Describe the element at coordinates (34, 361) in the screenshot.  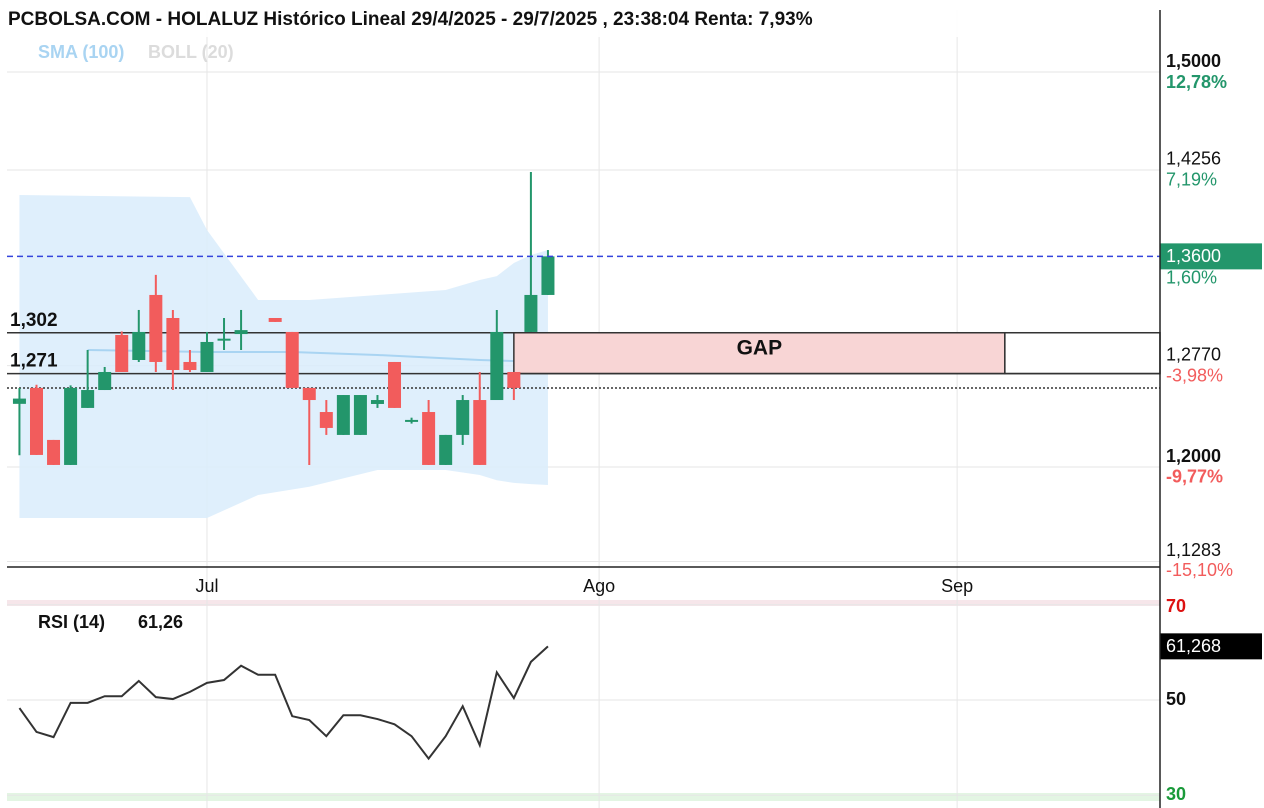
I see `level-label: 1,271` at that location.